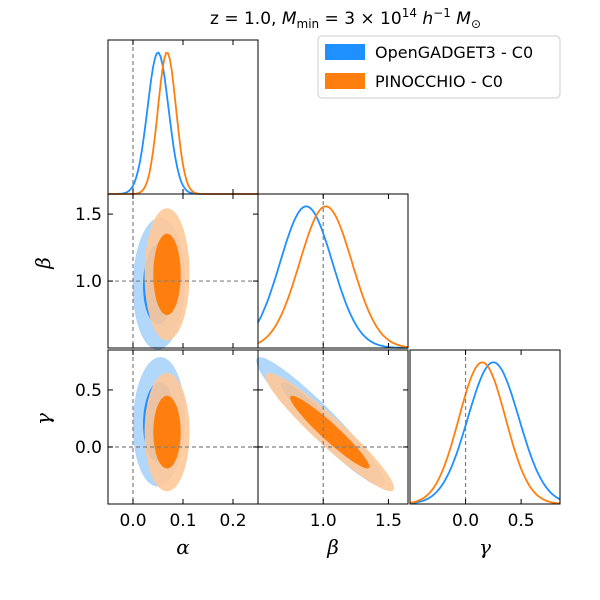 This screenshot has height=600, width=600. I want to click on panel-frame-gamma-gamma, so click(485, 427).